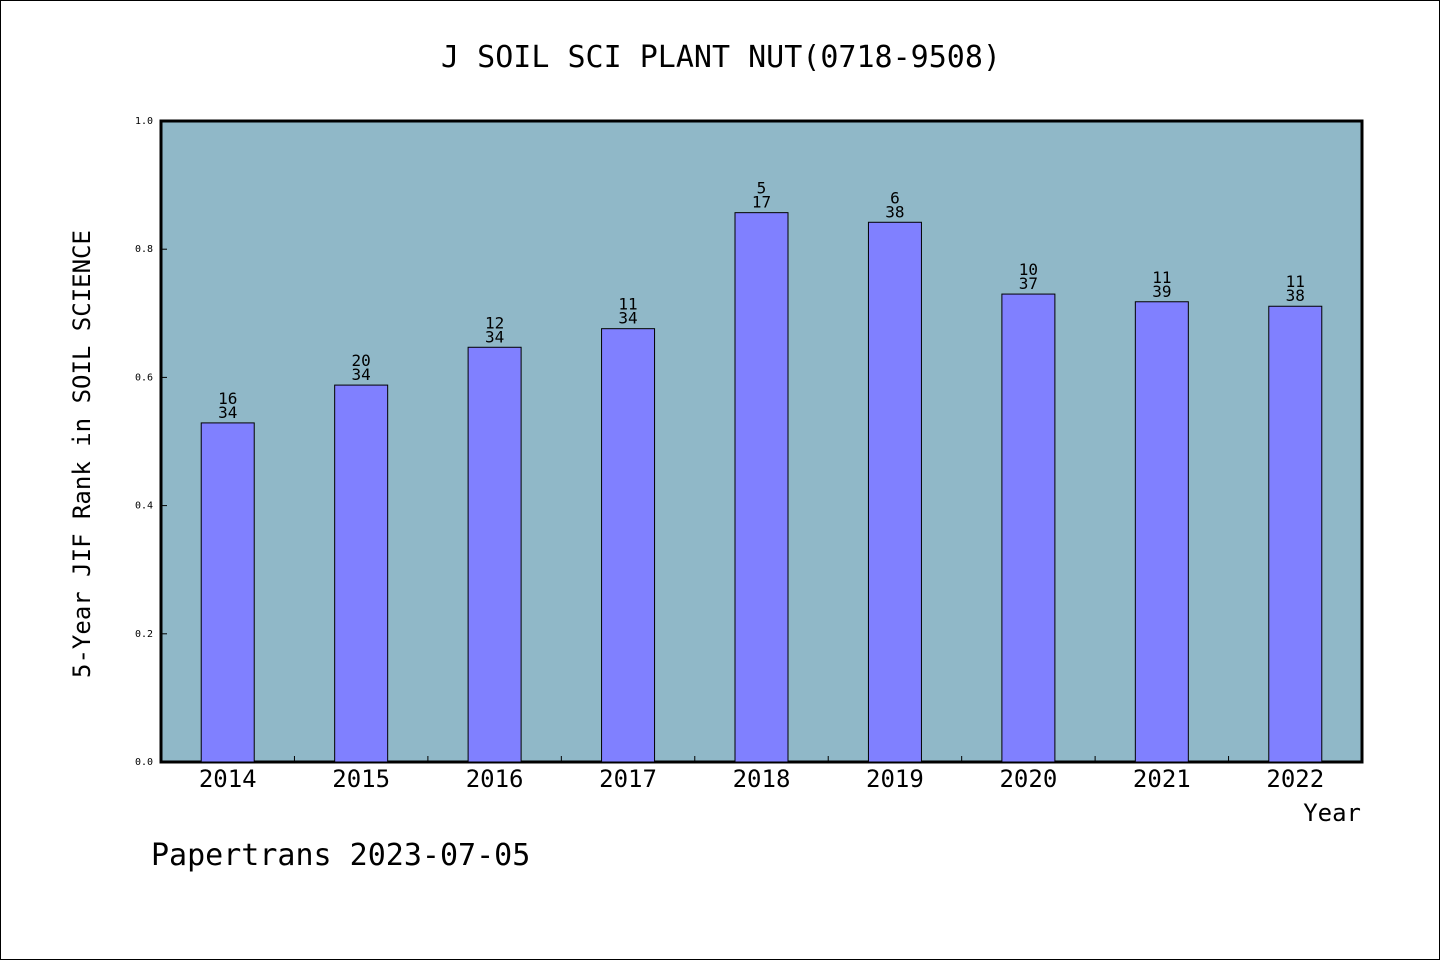 The height and width of the screenshot is (961, 1440). Describe the element at coordinates (721, 57) in the screenshot. I see `chart-title: J SOIL SCI PLANT NUT(0718-9508)` at that location.